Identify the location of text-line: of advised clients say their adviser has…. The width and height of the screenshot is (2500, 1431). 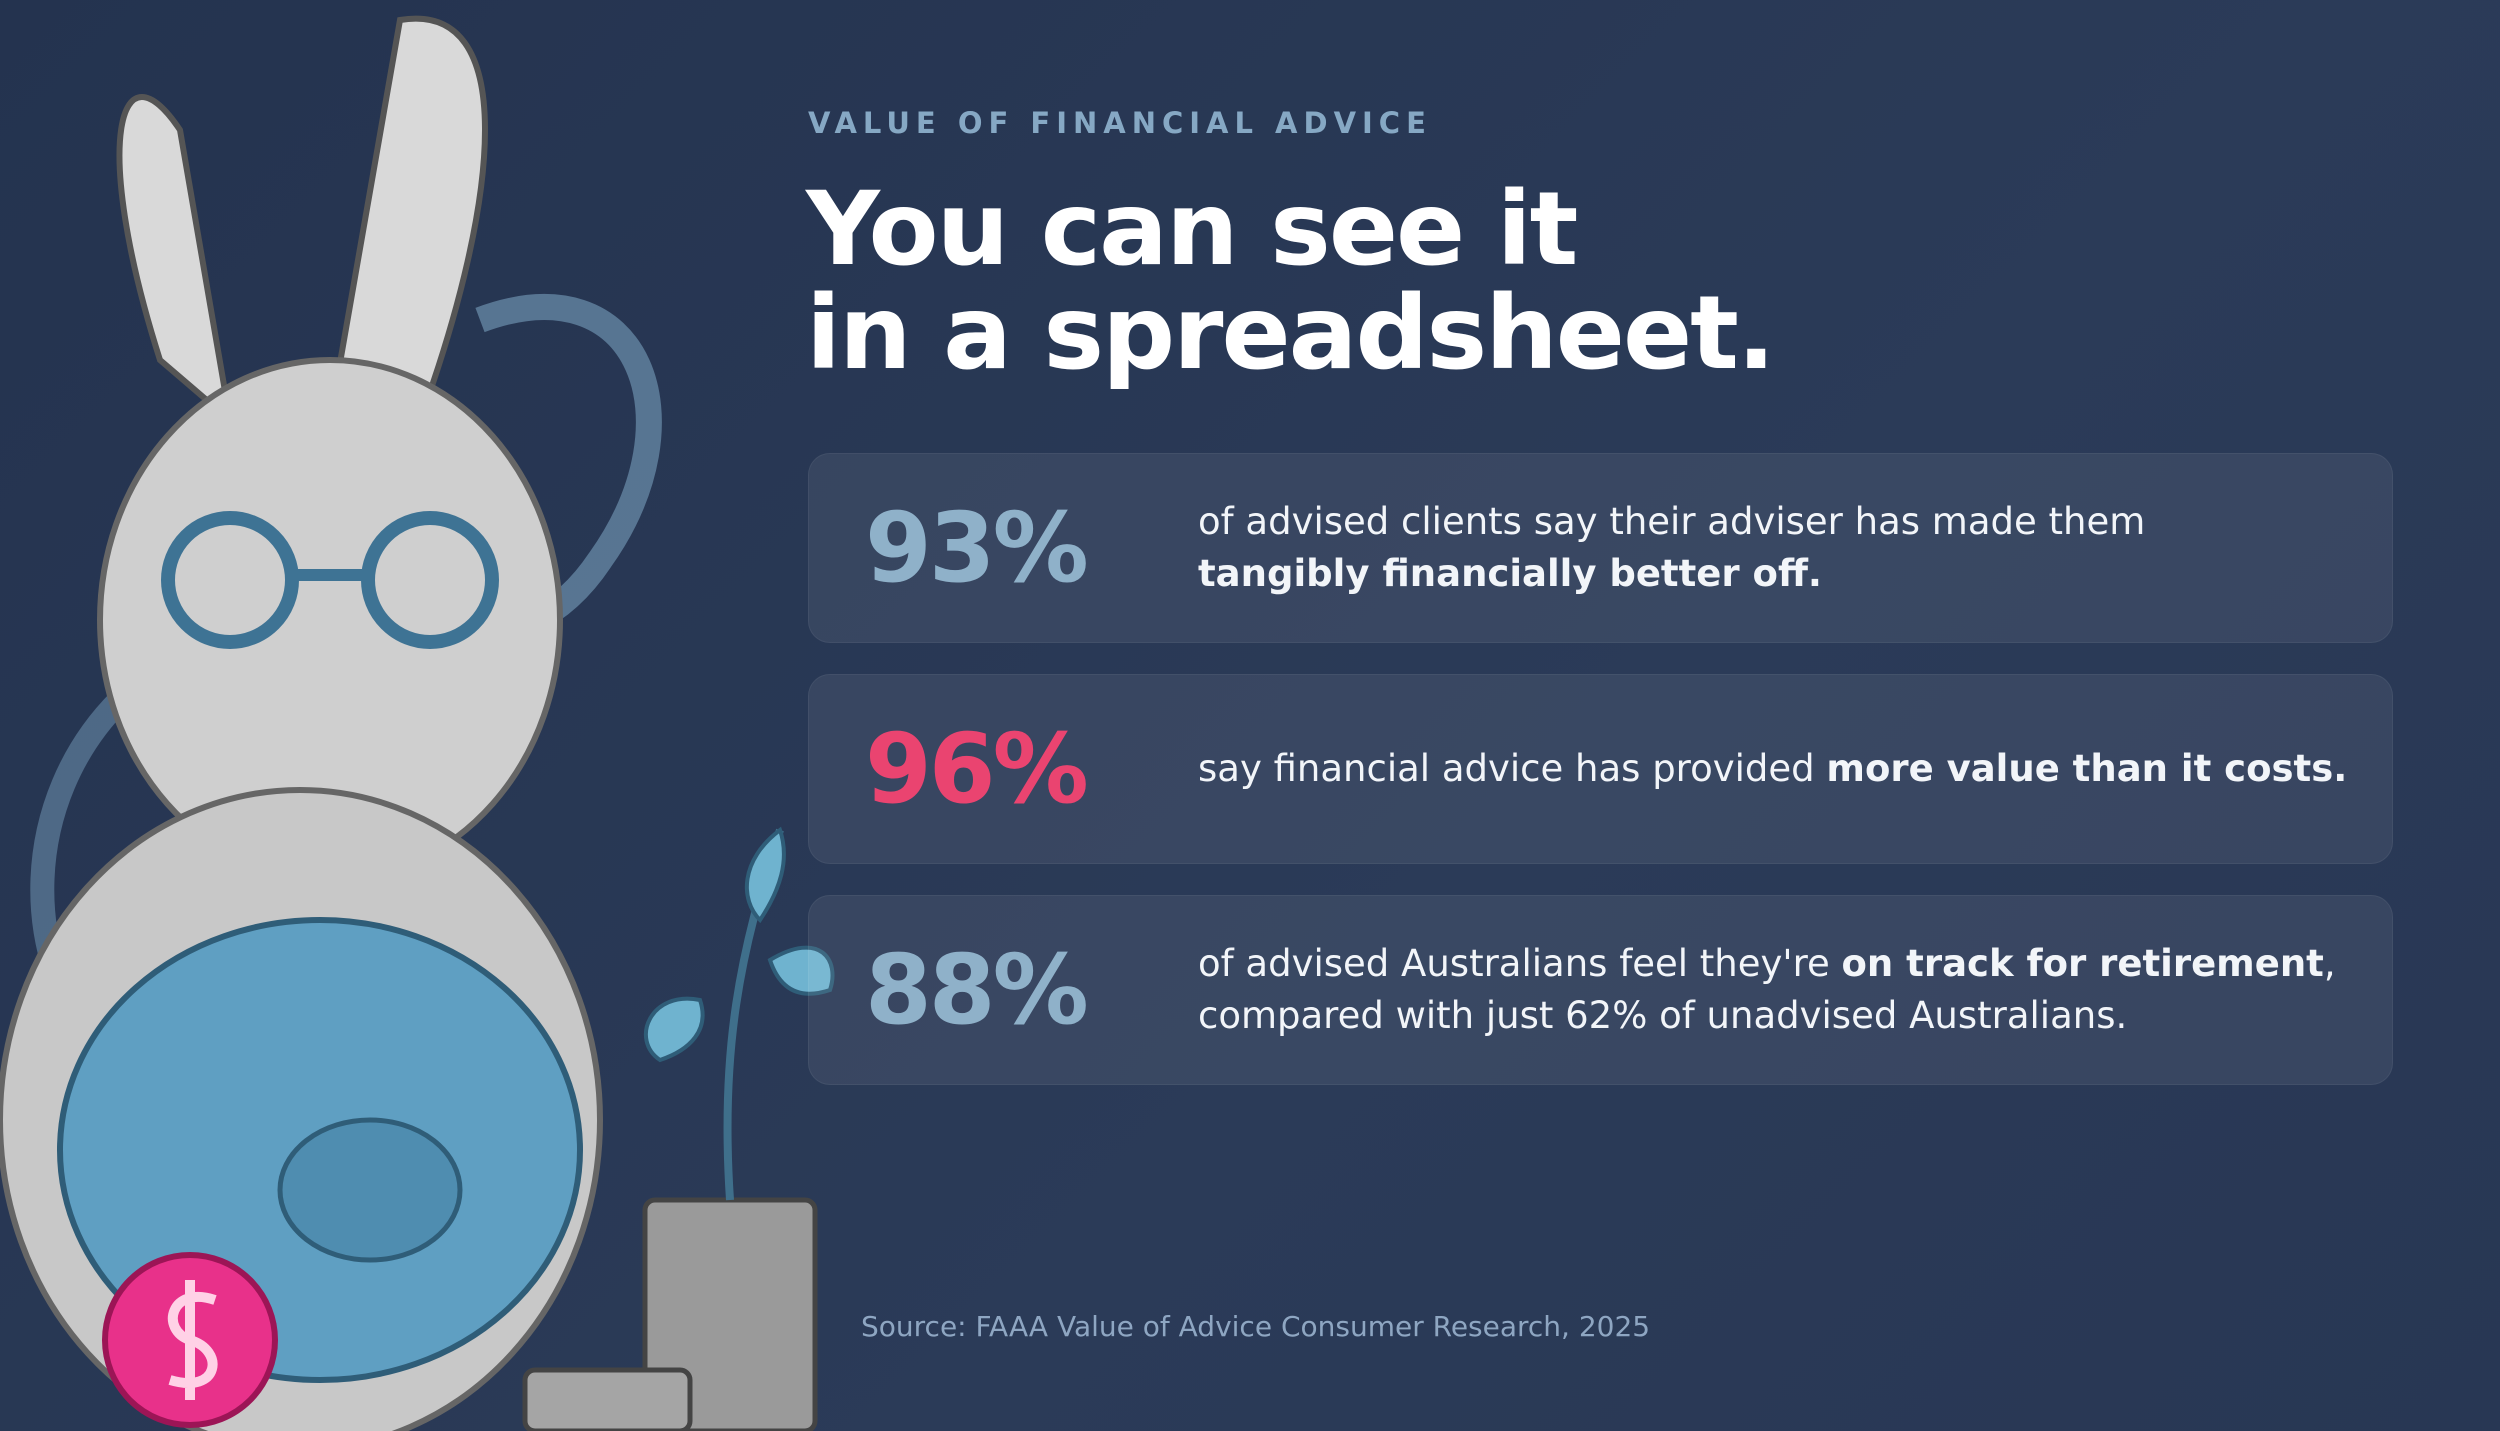
(1671, 522).